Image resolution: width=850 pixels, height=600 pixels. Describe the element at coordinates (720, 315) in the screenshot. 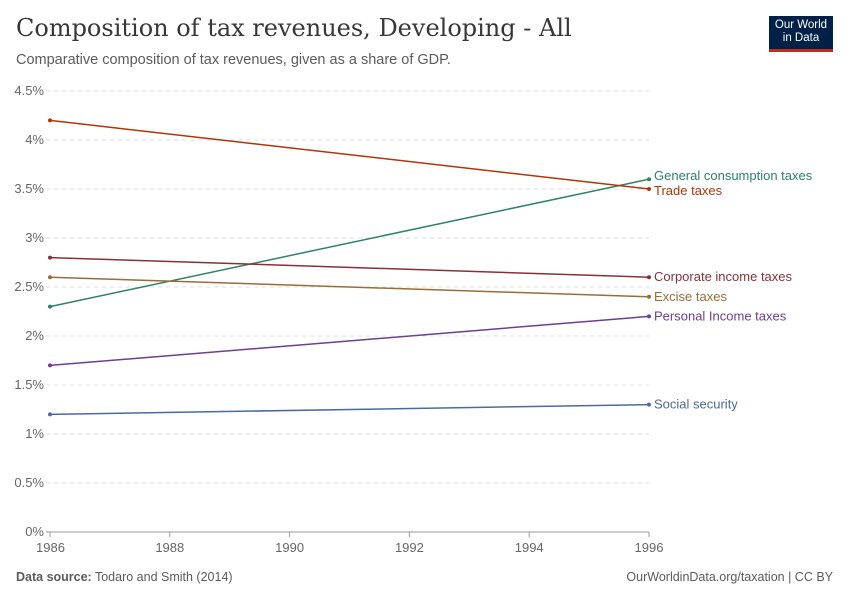

I see `series-label: Personal Income taxes` at that location.